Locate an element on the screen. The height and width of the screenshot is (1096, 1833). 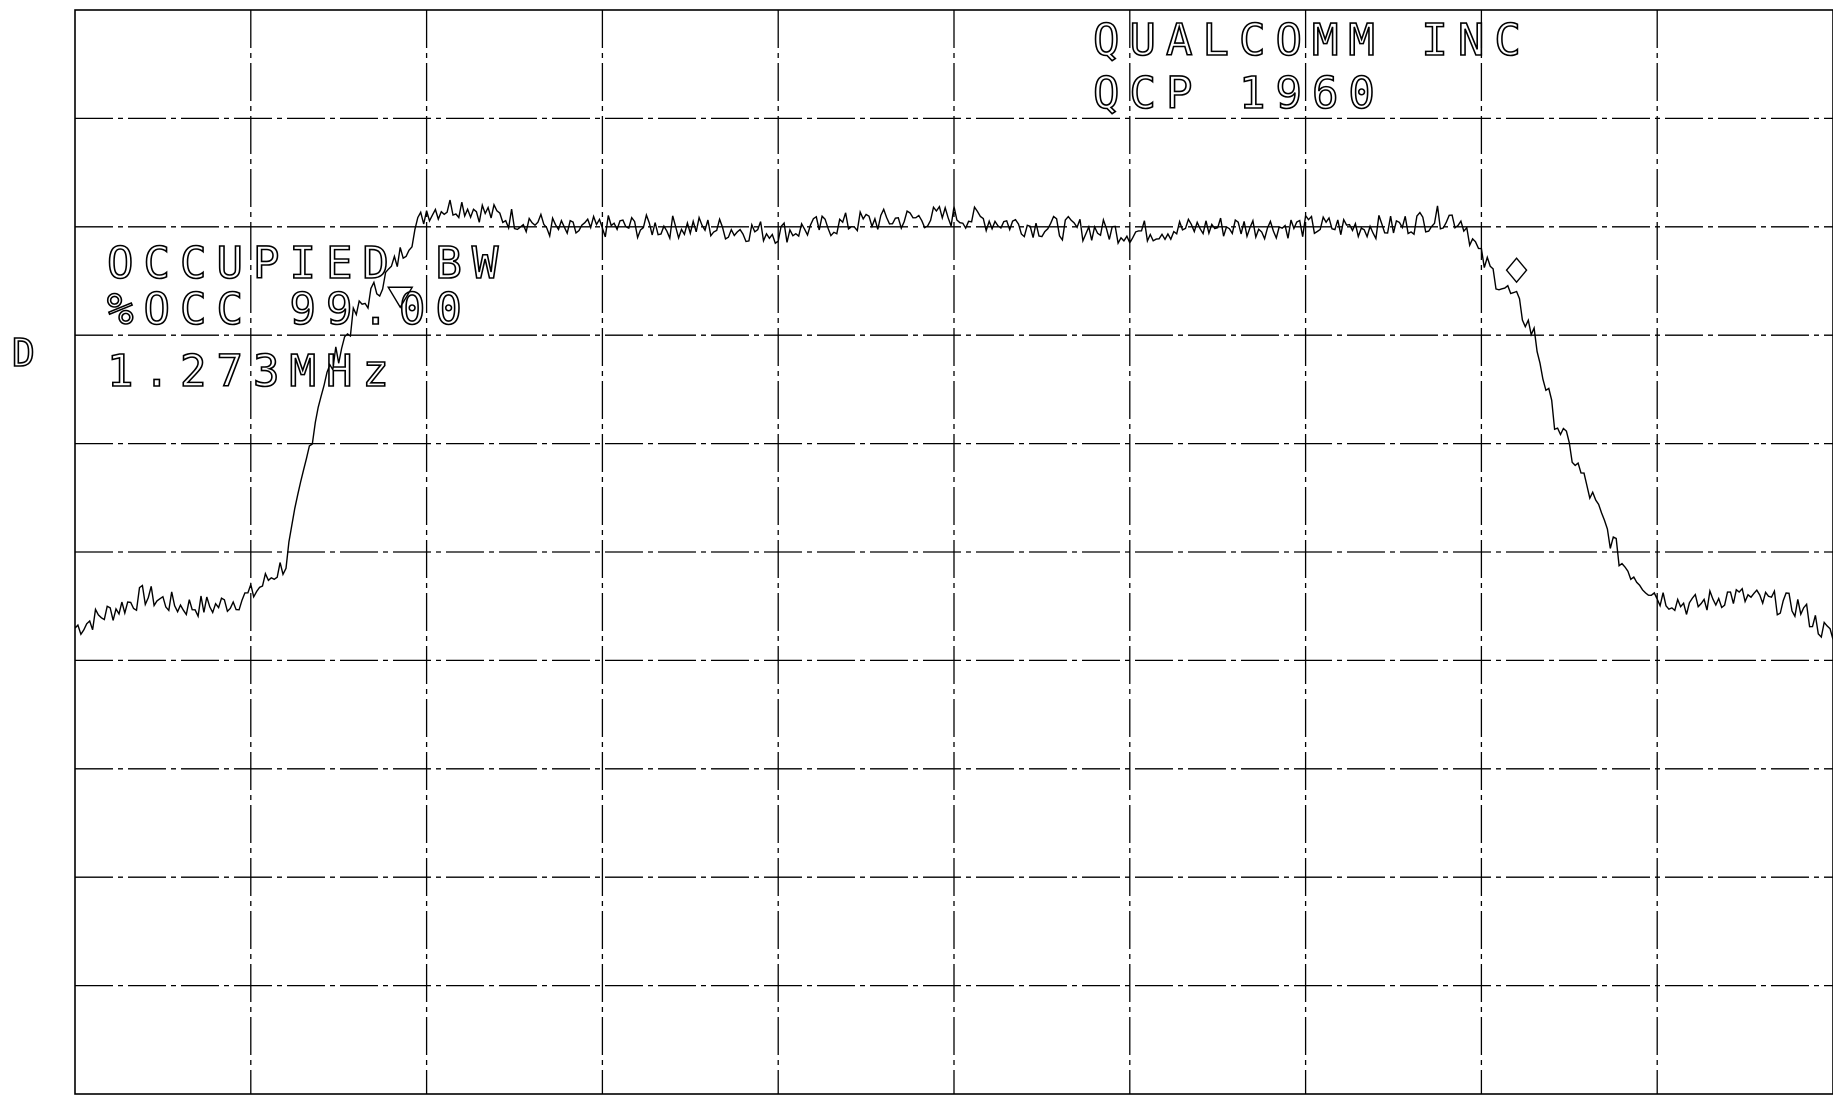
triangle-marker-icon is located at coordinates (400, 297).